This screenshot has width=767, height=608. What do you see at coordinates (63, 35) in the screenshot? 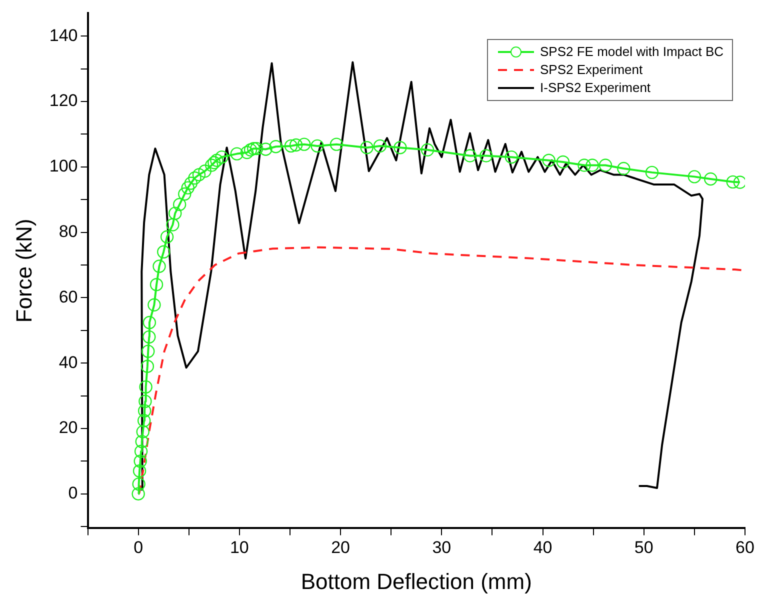
I see `y-tick-label: 140` at bounding box center [63, 35].